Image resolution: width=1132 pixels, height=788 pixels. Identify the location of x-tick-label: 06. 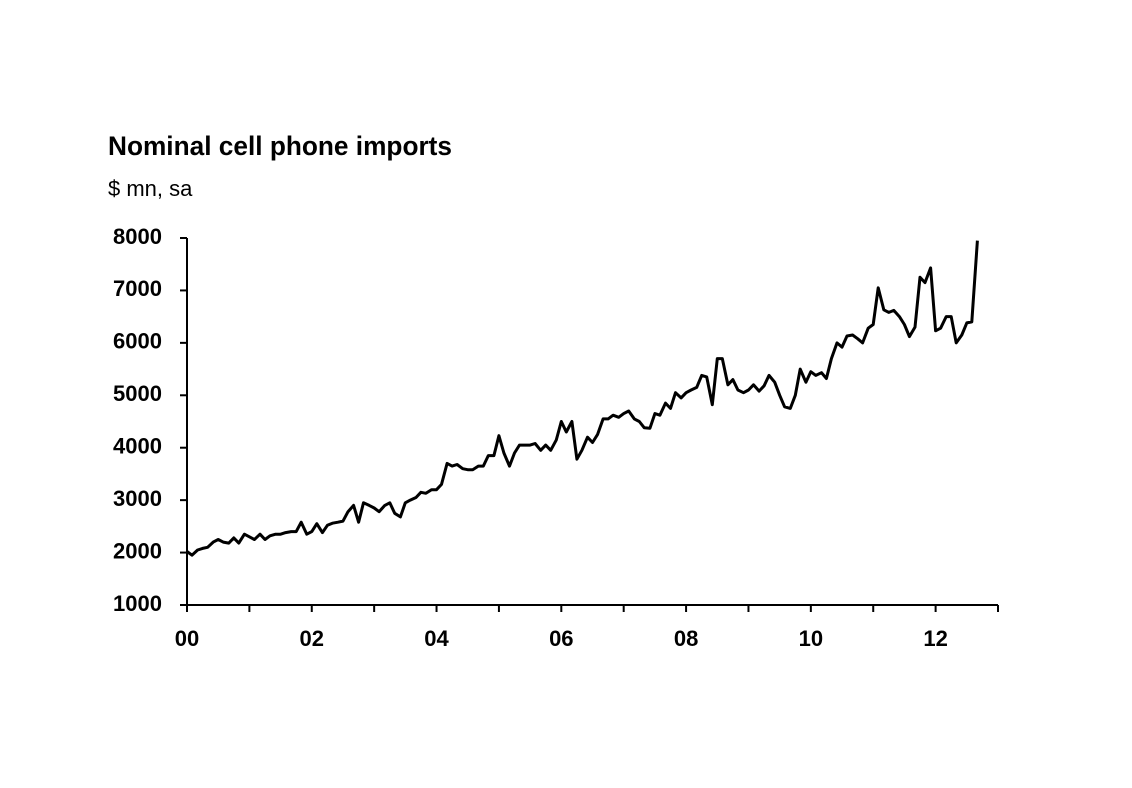
(561, 638).